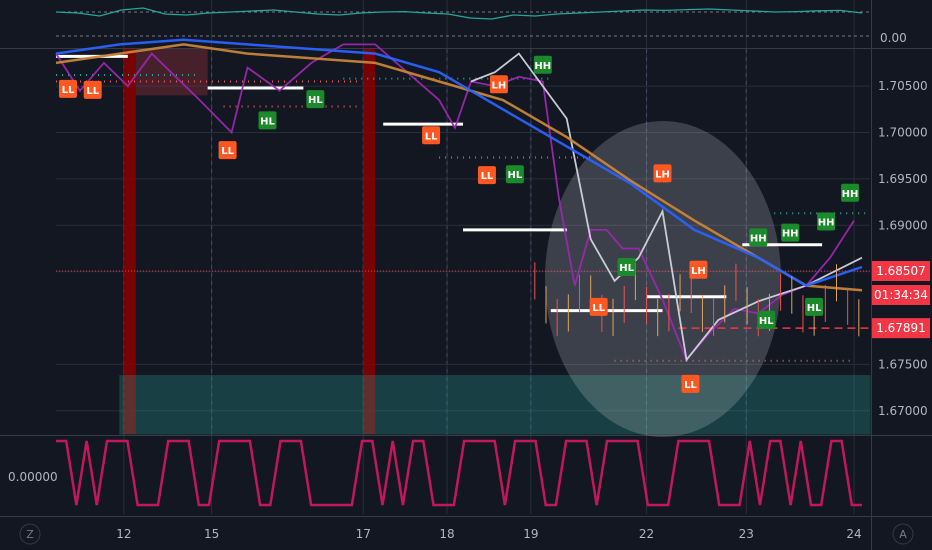 This screenshot has height=550, width=932. I want to click on time-tick-label: 18, so click(446, 534).